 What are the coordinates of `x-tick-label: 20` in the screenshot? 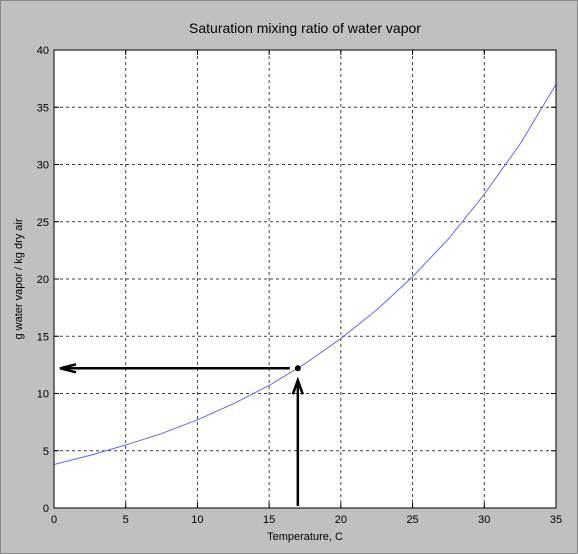 It's located at (341, 520).